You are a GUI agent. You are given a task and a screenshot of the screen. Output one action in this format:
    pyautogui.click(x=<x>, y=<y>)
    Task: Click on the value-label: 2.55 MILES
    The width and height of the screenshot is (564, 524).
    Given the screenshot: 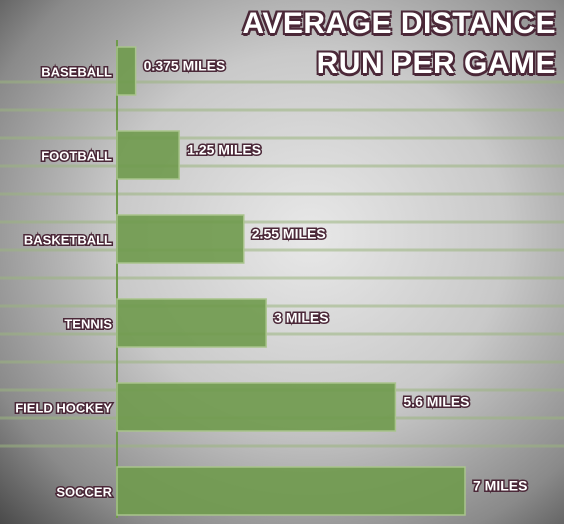 What is the action you would take?
    pyautogui.click(x=289, y=234)
    